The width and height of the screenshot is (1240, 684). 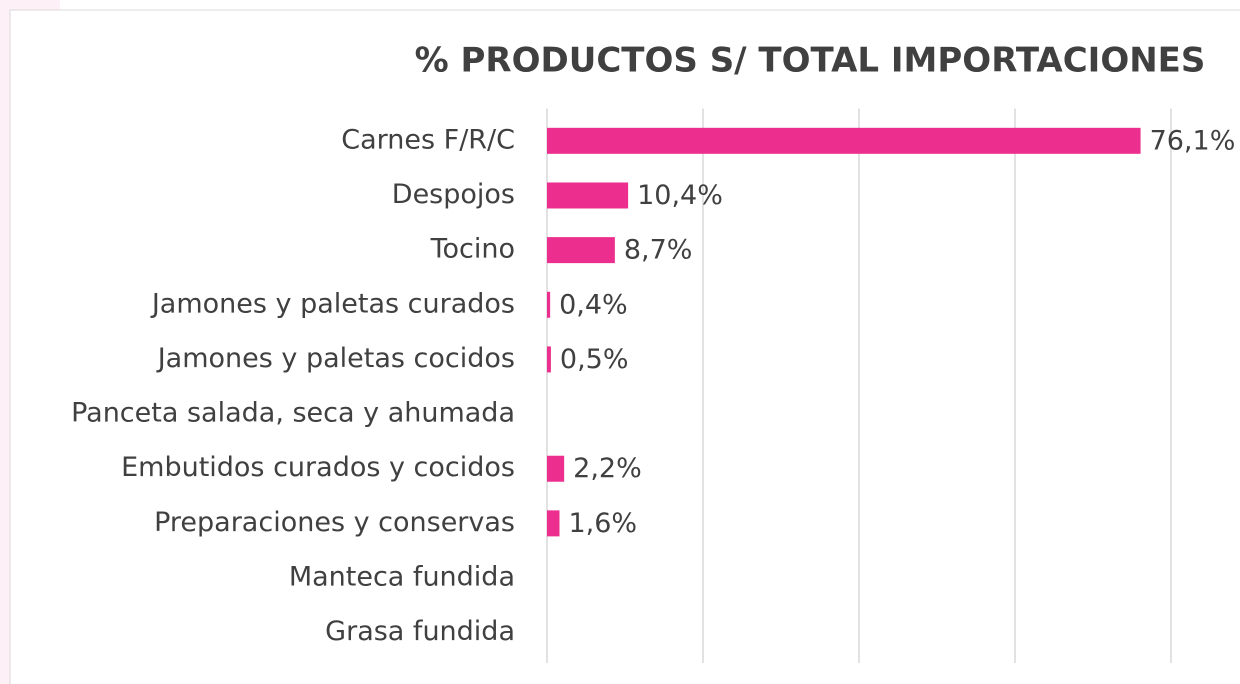 I want to click on chart-title: % PRODUCTOS S/ TOTAL IMPORTACIONES, so click(x=810, y=61).